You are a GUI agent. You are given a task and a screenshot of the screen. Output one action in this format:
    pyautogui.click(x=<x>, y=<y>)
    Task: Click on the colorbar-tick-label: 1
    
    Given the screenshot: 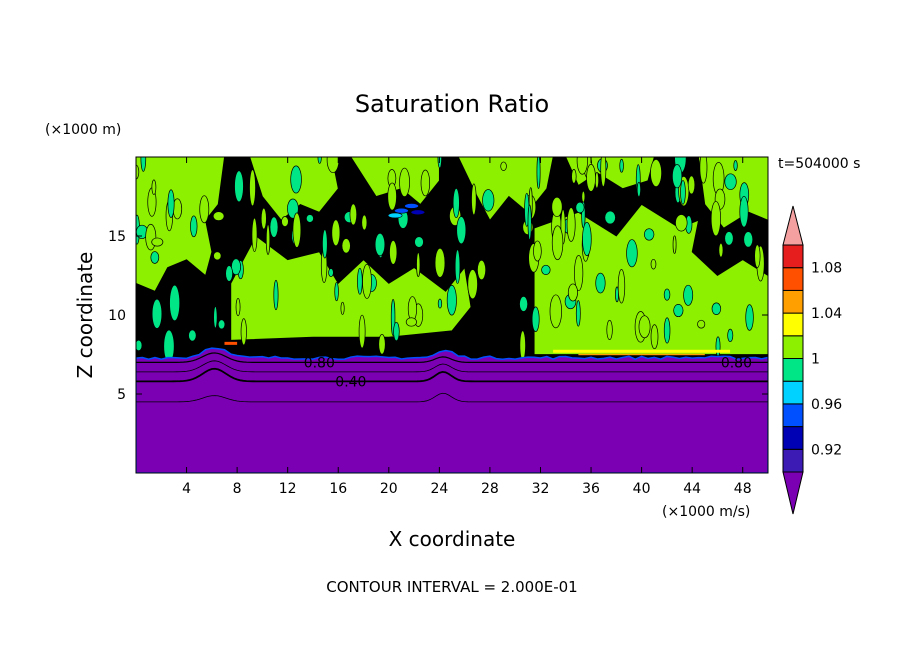 What is the action you would take?
    pyautogui.click(x=815, y=360)
    